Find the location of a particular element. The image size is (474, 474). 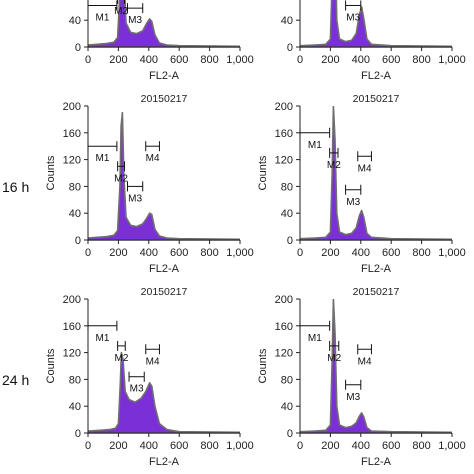

histogram-panel: 0 200 400 600 800 1,000 0 40 FL2-A M3 is located at coordinates (373, 41).